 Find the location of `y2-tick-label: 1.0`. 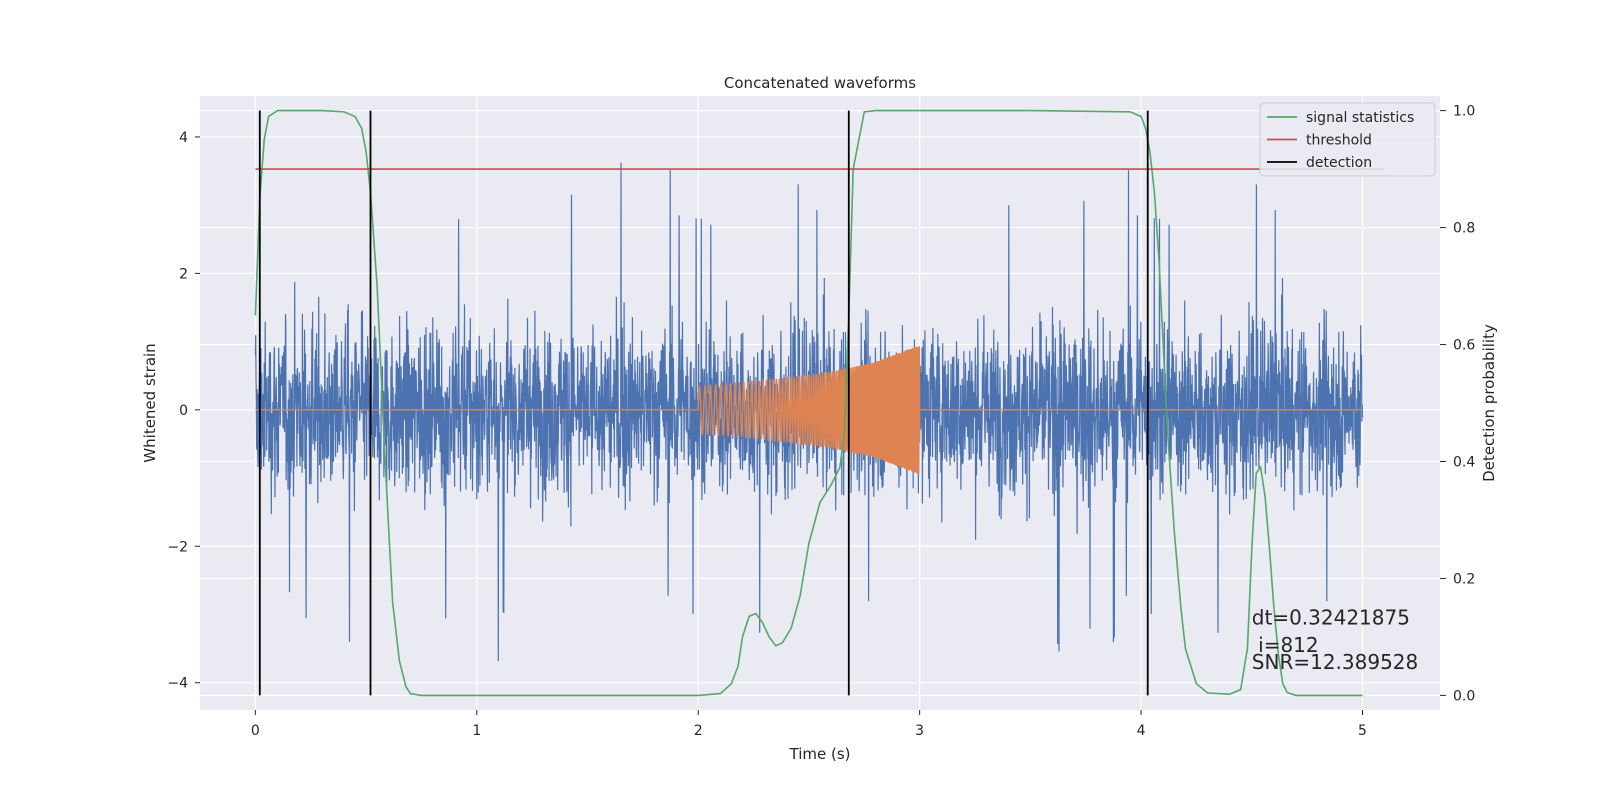

y2-tick-label: 1.0 is located at coordinates (1464, 112).